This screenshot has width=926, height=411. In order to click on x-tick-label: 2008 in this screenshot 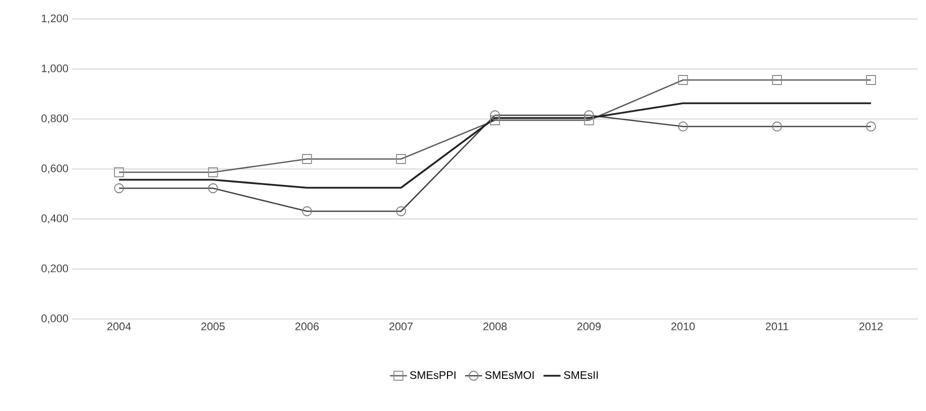, I will do `click(495, 326)`.